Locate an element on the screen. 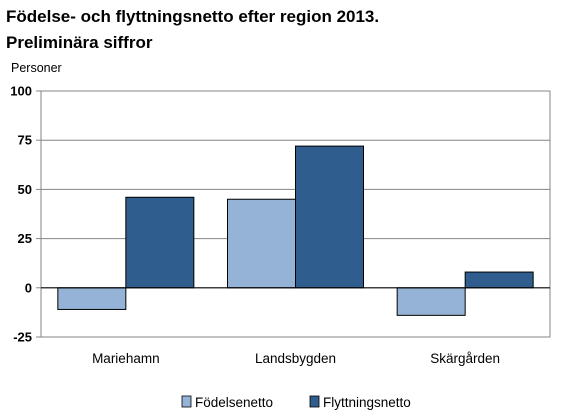 The height and width of the screenshot is (420, 572). y-axis-label: Personer is located at coordinates (36, 68).